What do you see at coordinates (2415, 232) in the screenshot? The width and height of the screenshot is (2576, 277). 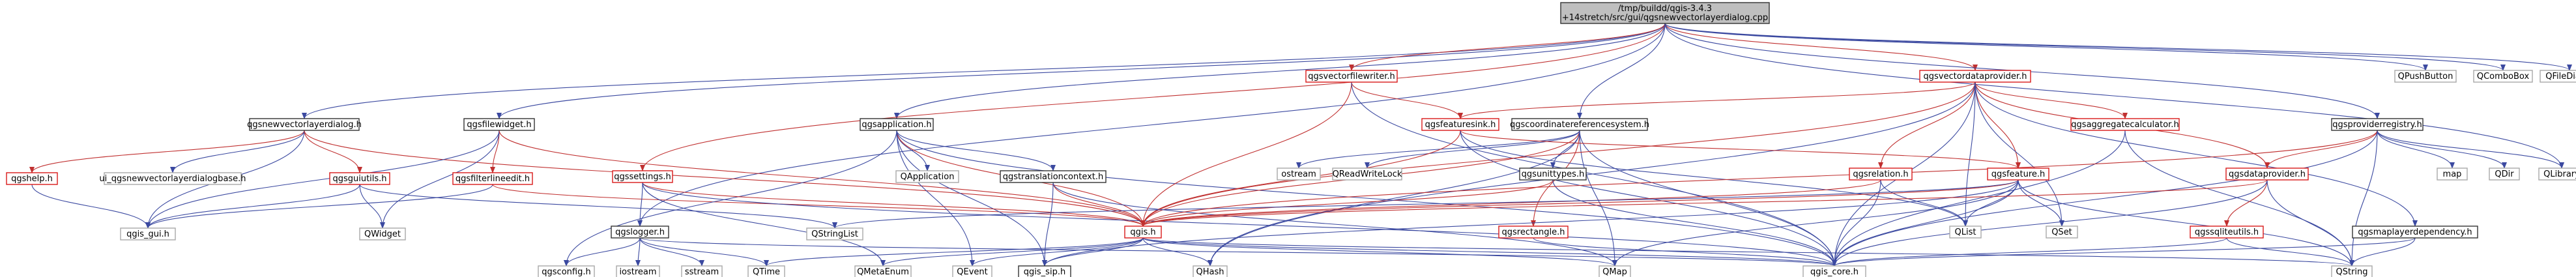 I see `node-qgsmaplayerdependency-h: qgsmaplayerdependency.h` at bounding box center [2415, 232].